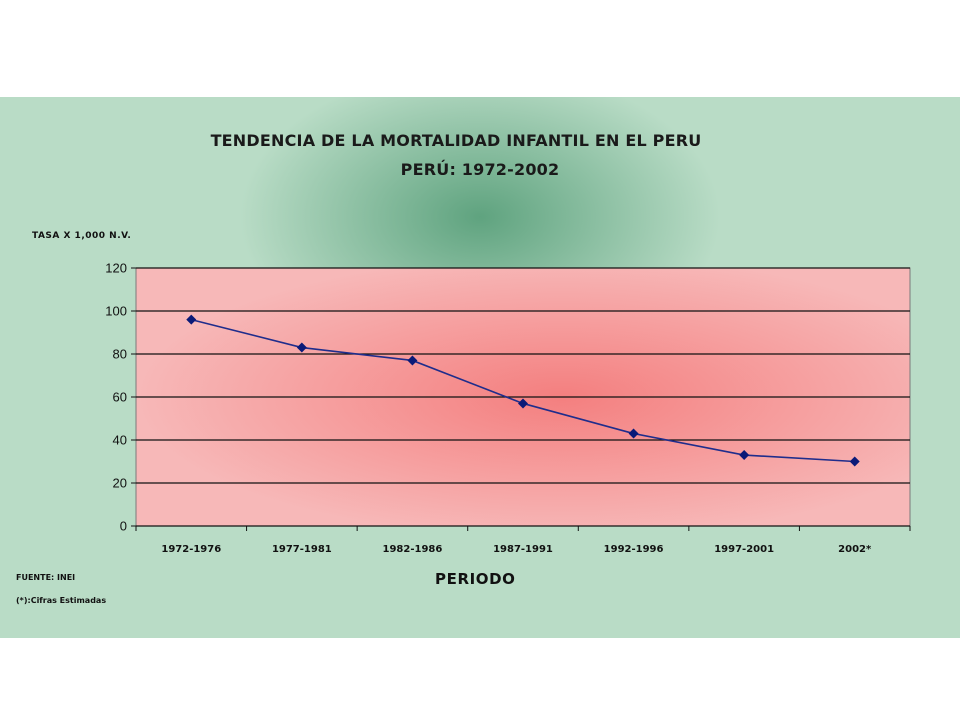  Describe the element at coordinates (413, 549) in the screenshot. I see `x-tick-label: 1982-1986` at that location.